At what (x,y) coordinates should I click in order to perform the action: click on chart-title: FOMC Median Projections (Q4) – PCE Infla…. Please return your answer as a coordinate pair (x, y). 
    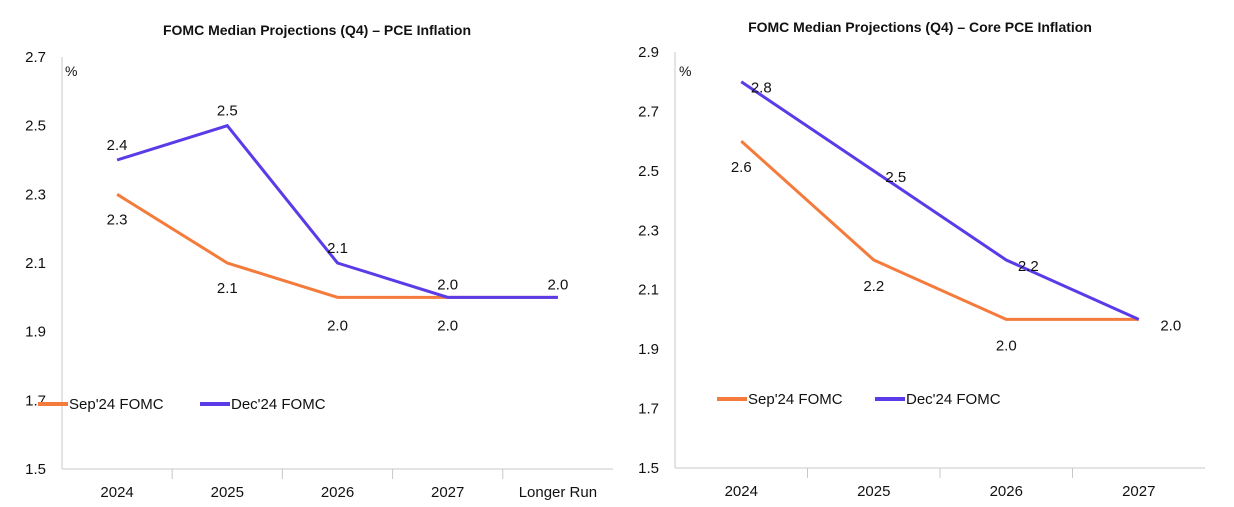
    Looking at the image, I should click on (317, 30).